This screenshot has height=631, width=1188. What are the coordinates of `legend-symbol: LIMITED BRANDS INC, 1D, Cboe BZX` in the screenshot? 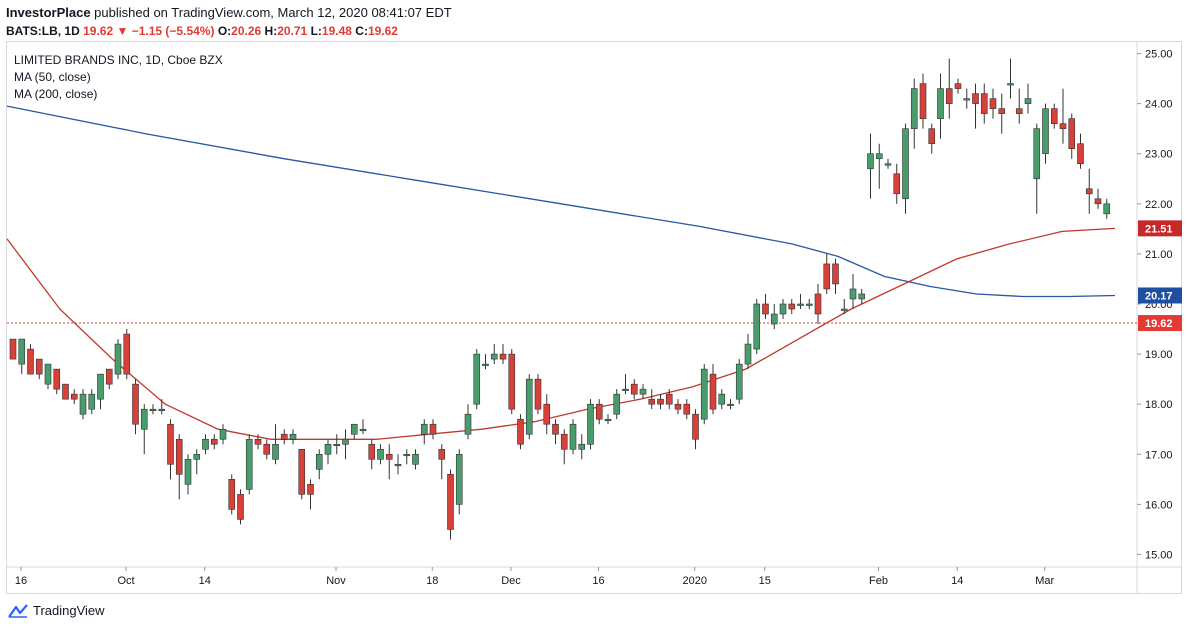 It's located at (118, 60).